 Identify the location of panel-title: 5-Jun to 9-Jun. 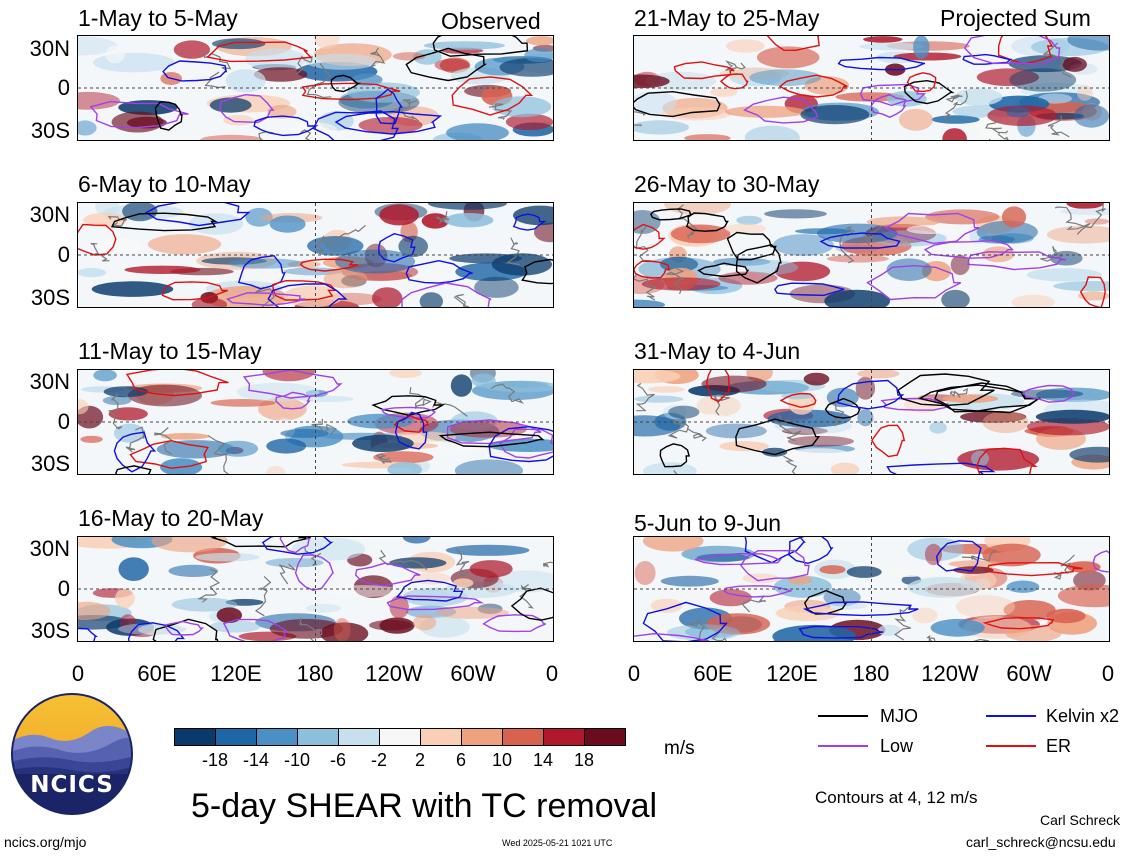
(708, 523).